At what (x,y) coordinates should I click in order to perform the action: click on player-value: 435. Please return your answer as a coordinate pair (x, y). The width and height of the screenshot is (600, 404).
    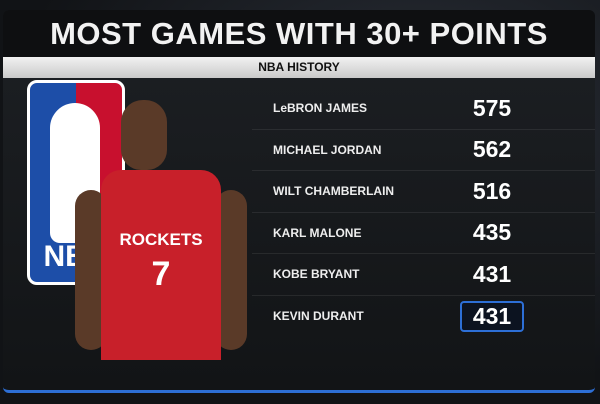
    Looking at the image, I should click on (492, 232).